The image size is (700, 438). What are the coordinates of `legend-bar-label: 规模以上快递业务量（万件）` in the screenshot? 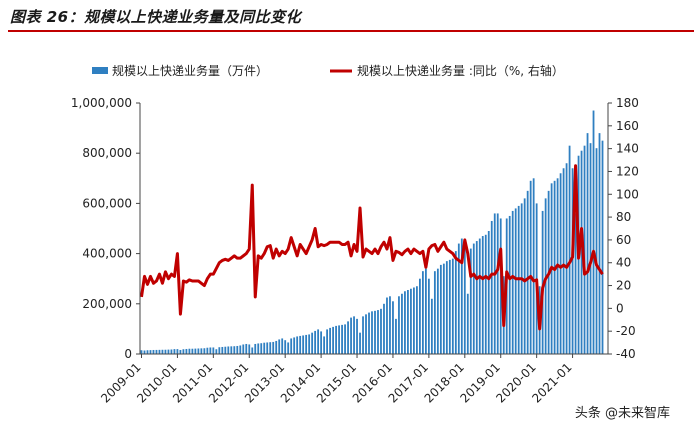 It's located at (190, 70).